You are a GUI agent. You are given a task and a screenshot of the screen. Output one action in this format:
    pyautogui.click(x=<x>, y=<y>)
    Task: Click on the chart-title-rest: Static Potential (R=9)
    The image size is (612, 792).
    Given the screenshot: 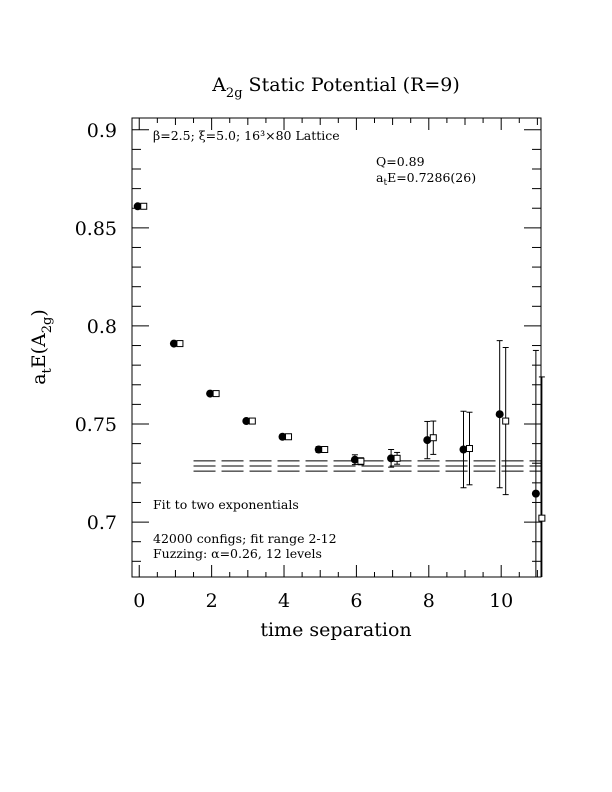 What is the action you would take?
    pyautogui.click(x=351, y=85)
    